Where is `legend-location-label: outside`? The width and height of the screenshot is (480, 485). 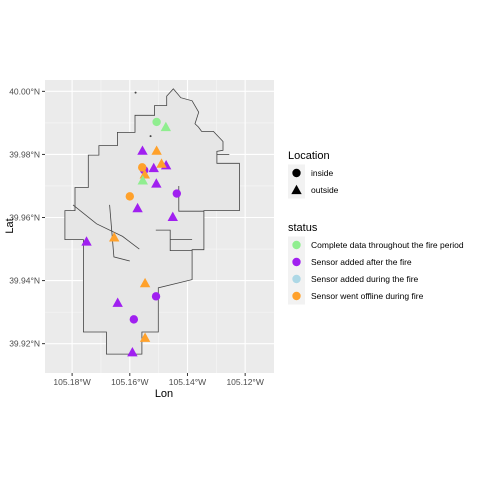 legend-location-label: outside is located at coordinates (325, 190).